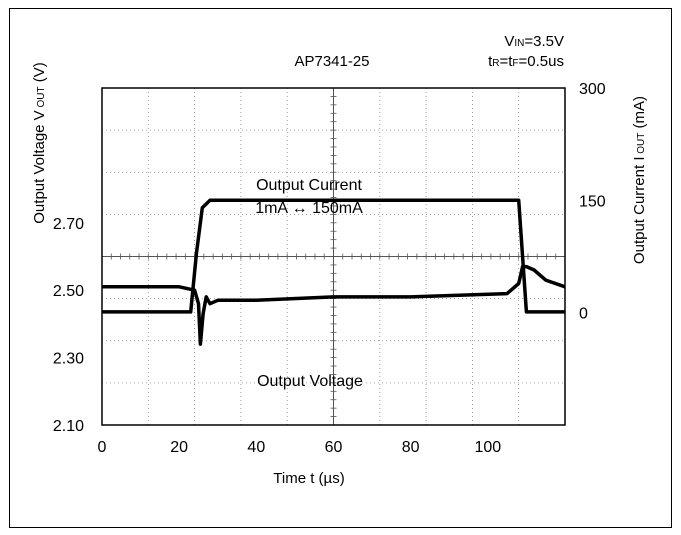 The height and width of the screenshot is (535, 681). I want to click on x-tick-label: 20, so click(179, 447).